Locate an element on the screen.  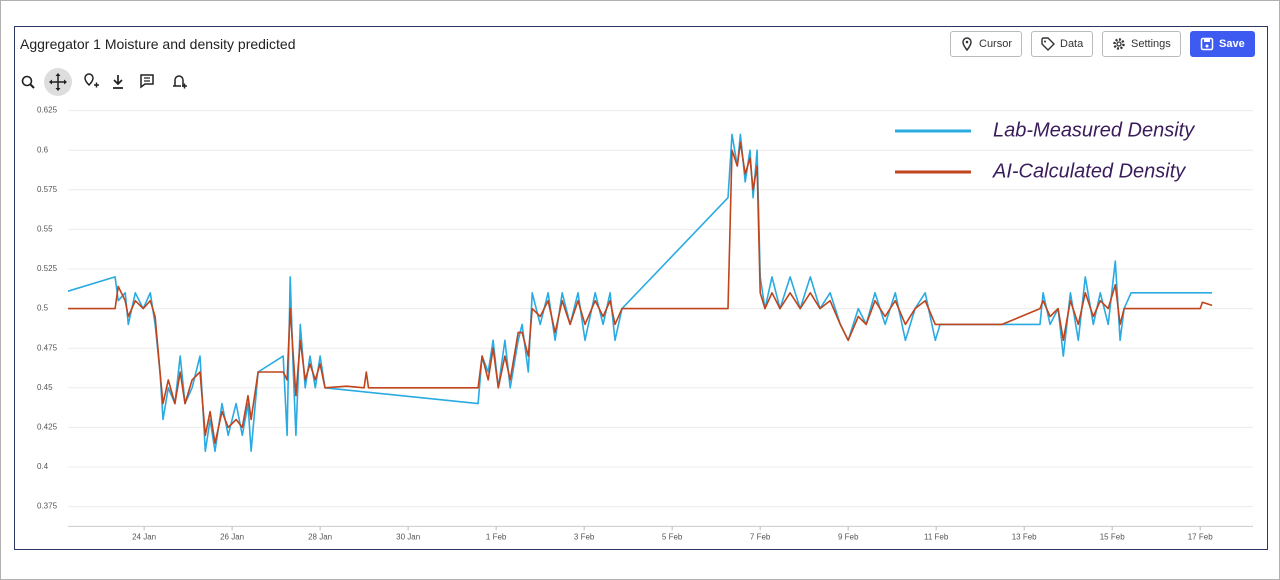
download-tool is located at coordinates (118, 82).